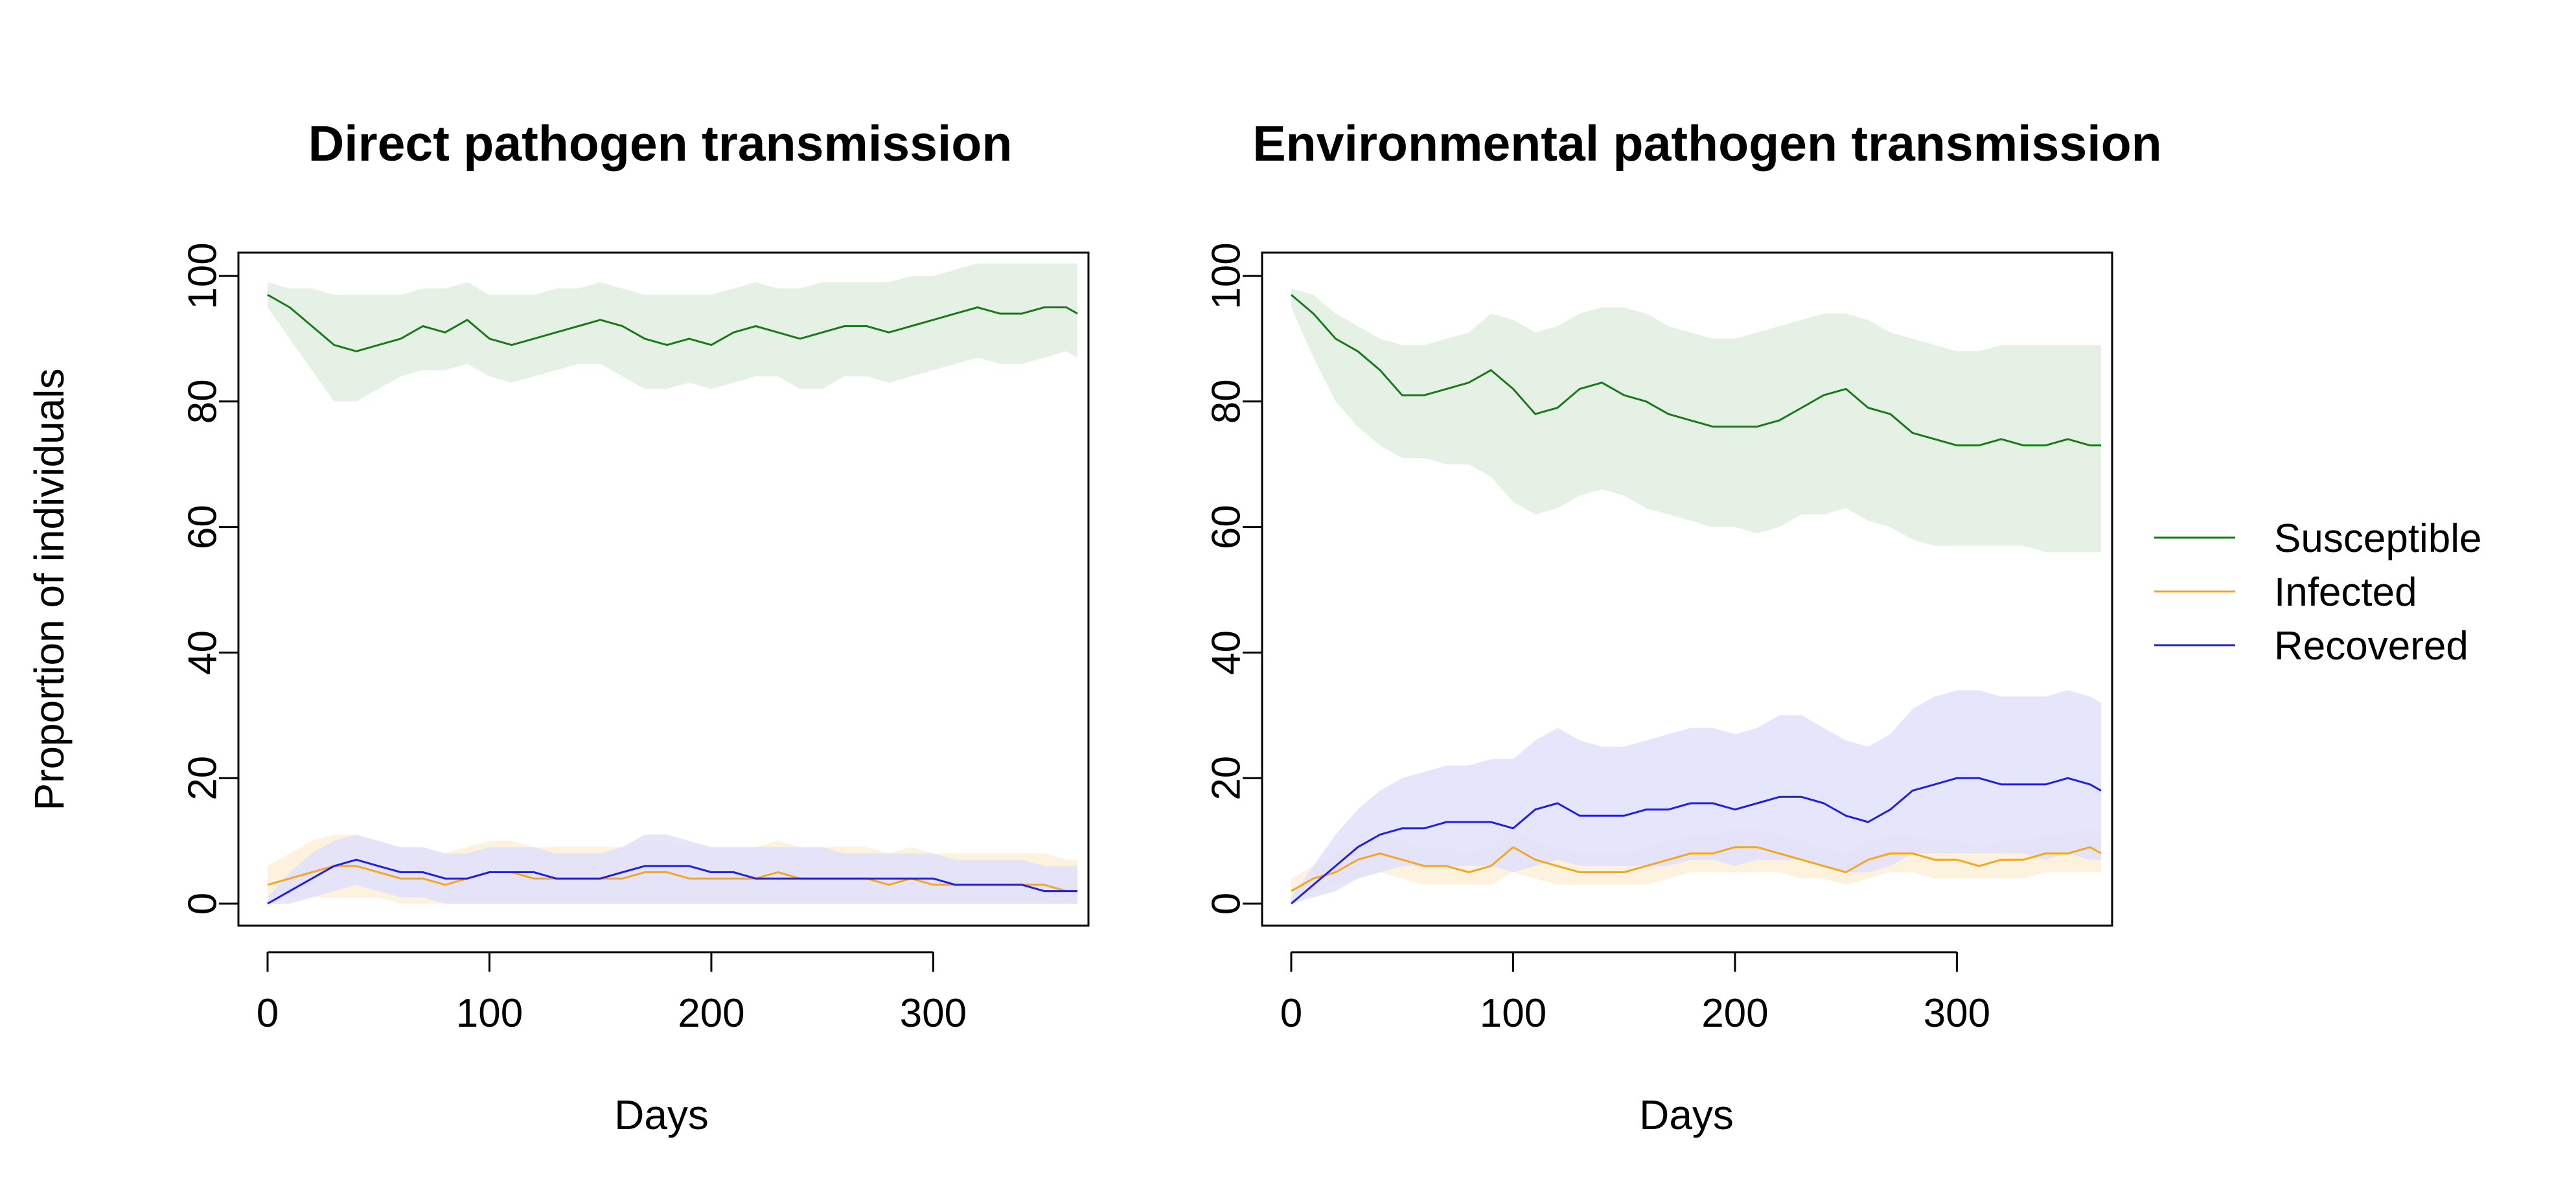 The width and height of the screenshot is (2576, 1177). Describe the element at coordinates (2345, 592) in the screenshot. I see `legend-label-infected: Infected` at that location.